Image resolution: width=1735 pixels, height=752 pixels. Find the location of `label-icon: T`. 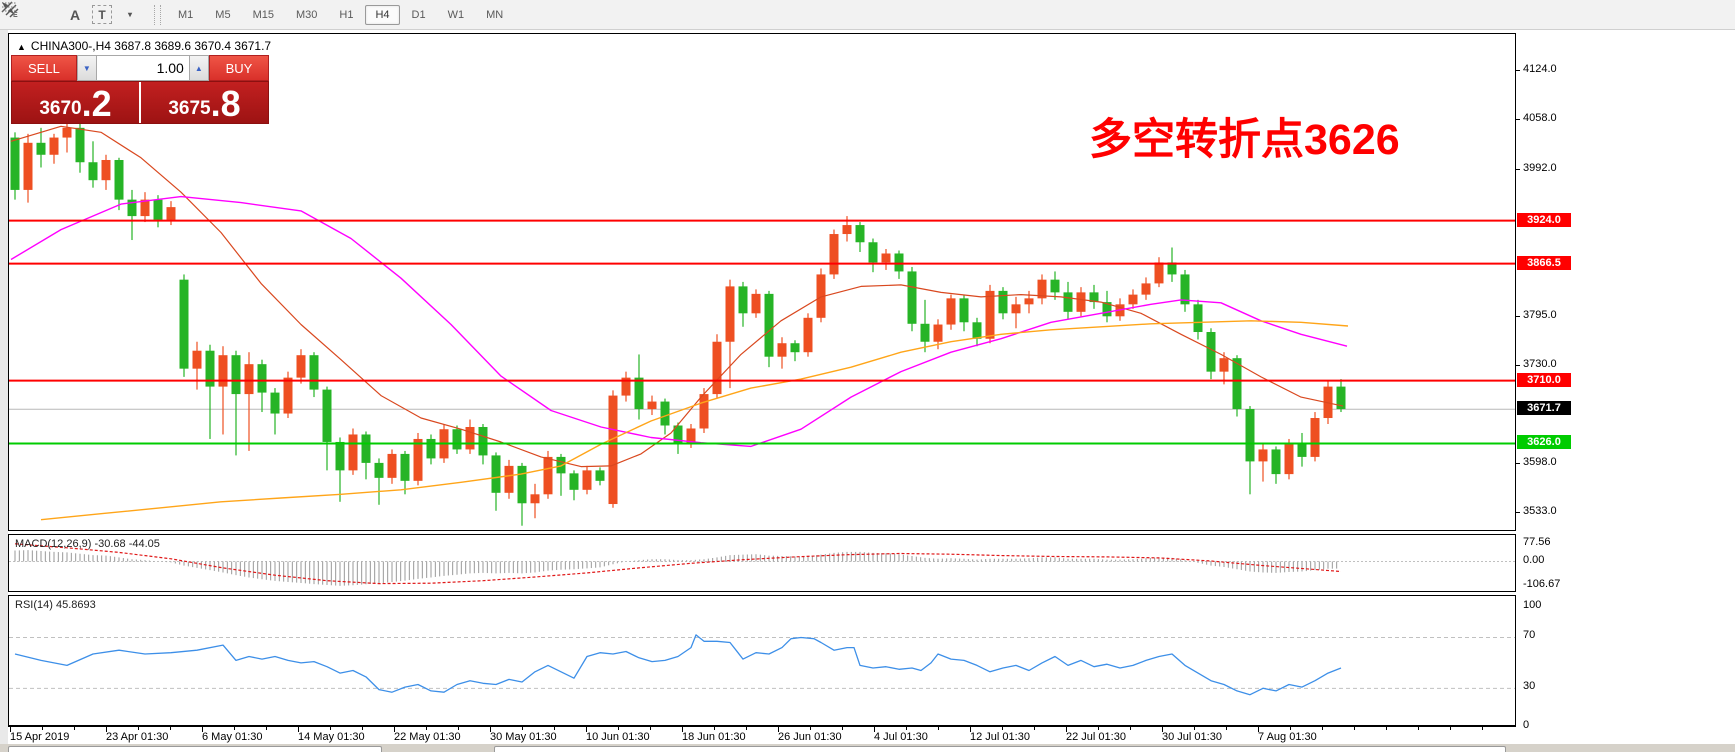

label-icon: T is located at coordinates (102, 14).